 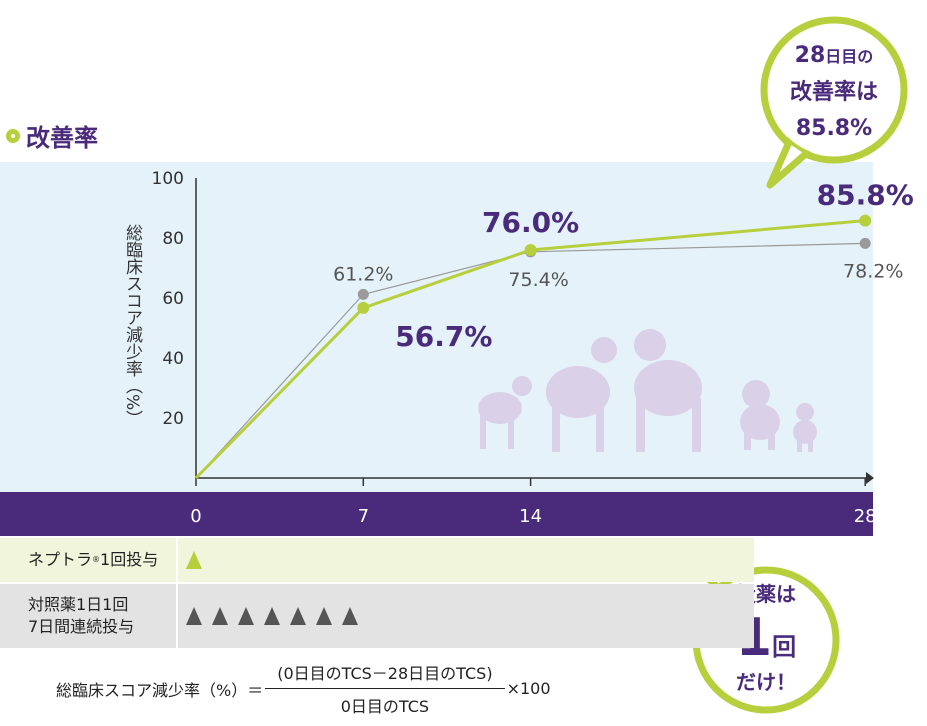 I want to click on x-tick-label: 14, so click(x=530, y=516).